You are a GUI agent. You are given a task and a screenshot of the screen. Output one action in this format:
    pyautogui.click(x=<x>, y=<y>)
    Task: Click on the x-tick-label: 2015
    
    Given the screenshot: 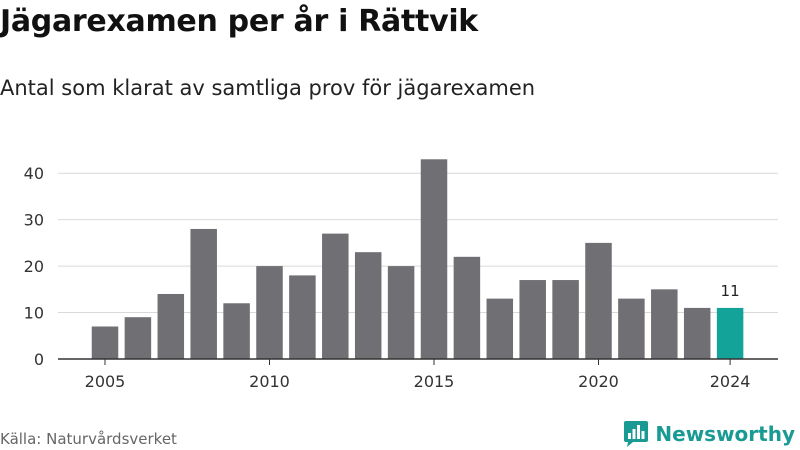 What is the action you would take?
    pyautogui.click(x=434, y=381)
    